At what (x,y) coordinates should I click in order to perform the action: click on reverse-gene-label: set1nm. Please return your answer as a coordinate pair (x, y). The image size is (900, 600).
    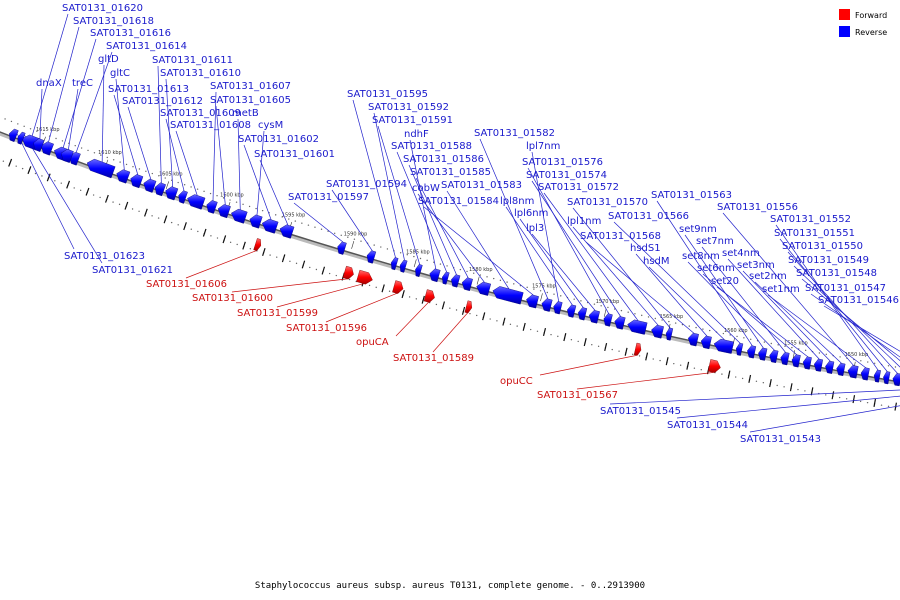
    Looking at the image, I should click on (781, 289).